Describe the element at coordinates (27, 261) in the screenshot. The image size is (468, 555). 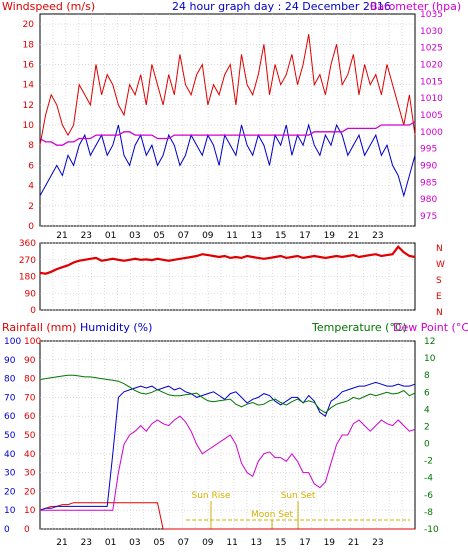
I see `direction-tick: 270` at that location.